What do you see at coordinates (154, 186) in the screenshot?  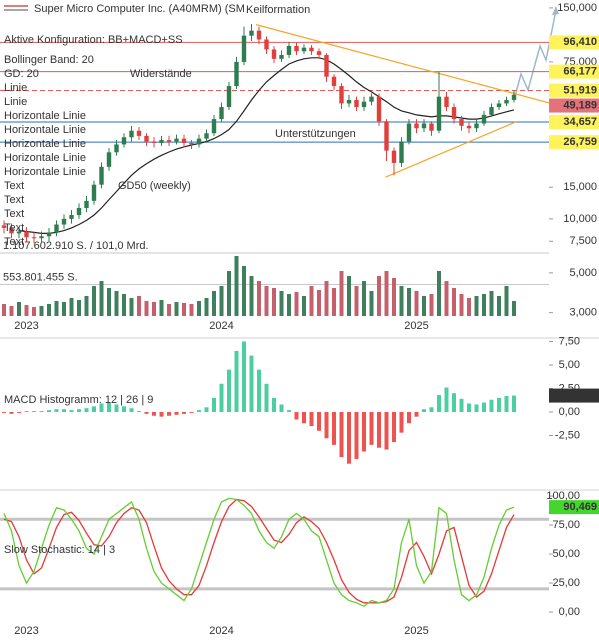 I see `moving-average-label: GD50 (weekly)` at bounding box center [154, 186].